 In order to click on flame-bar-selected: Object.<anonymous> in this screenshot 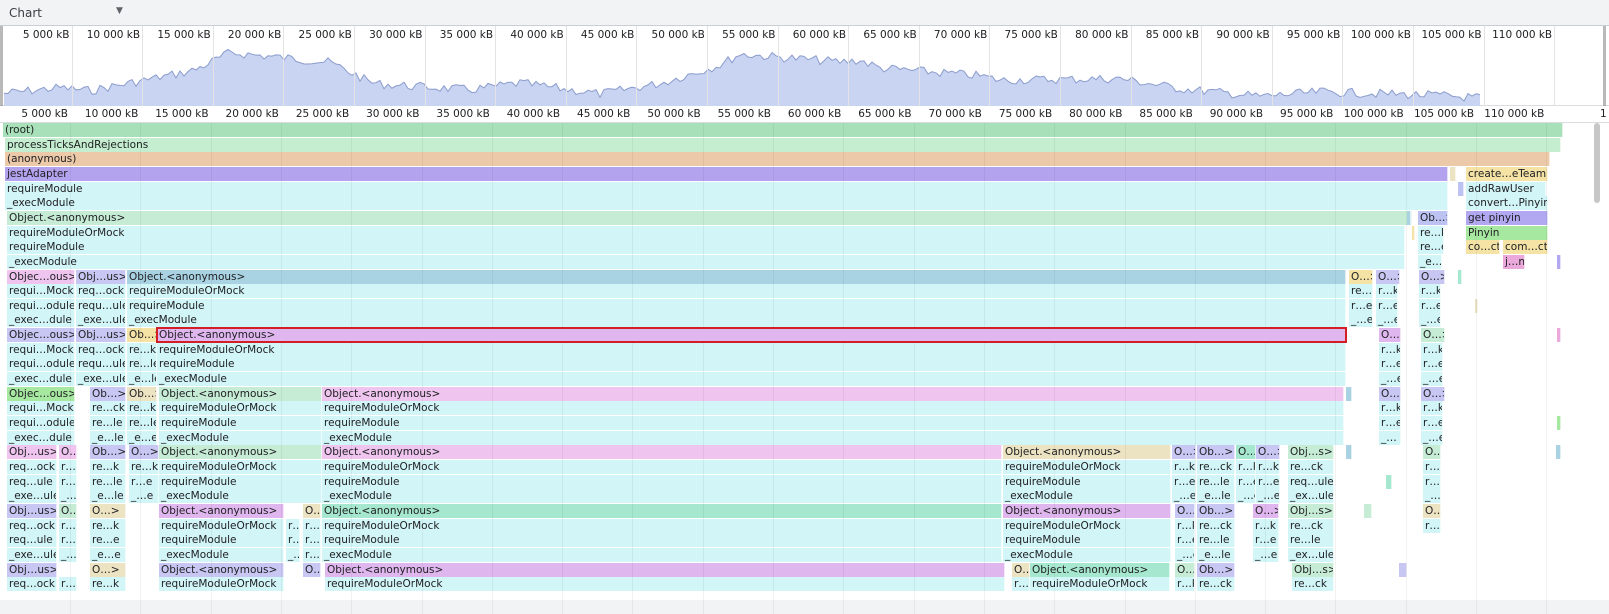, I will do `click(751, 335)`.